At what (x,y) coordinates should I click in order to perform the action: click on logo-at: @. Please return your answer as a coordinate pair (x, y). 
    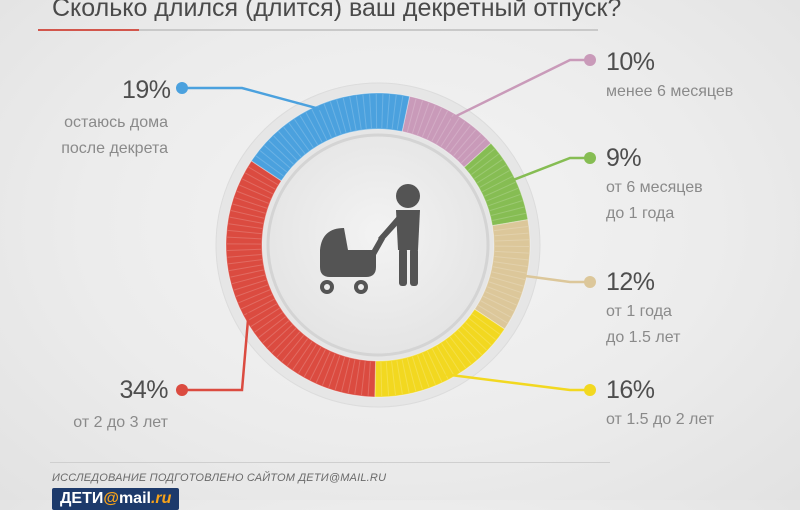
    Looking at the image, I should click on (111, 498).